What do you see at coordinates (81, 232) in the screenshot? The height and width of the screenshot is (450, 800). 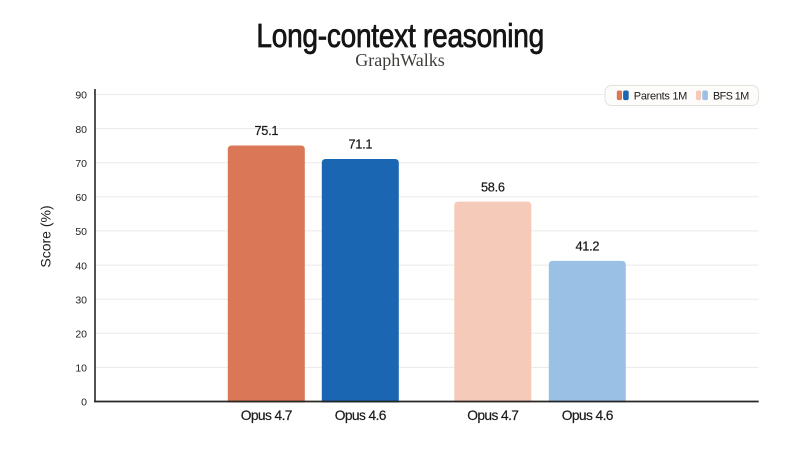 I see `svg-text: 50` at bounding box center [81, 232].